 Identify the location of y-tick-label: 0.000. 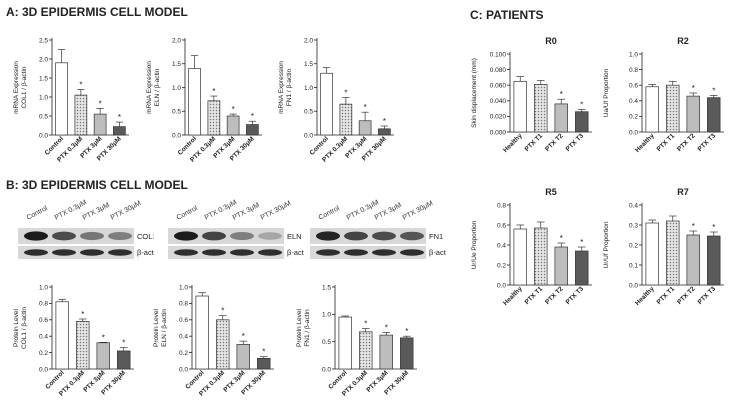
(498, 132).